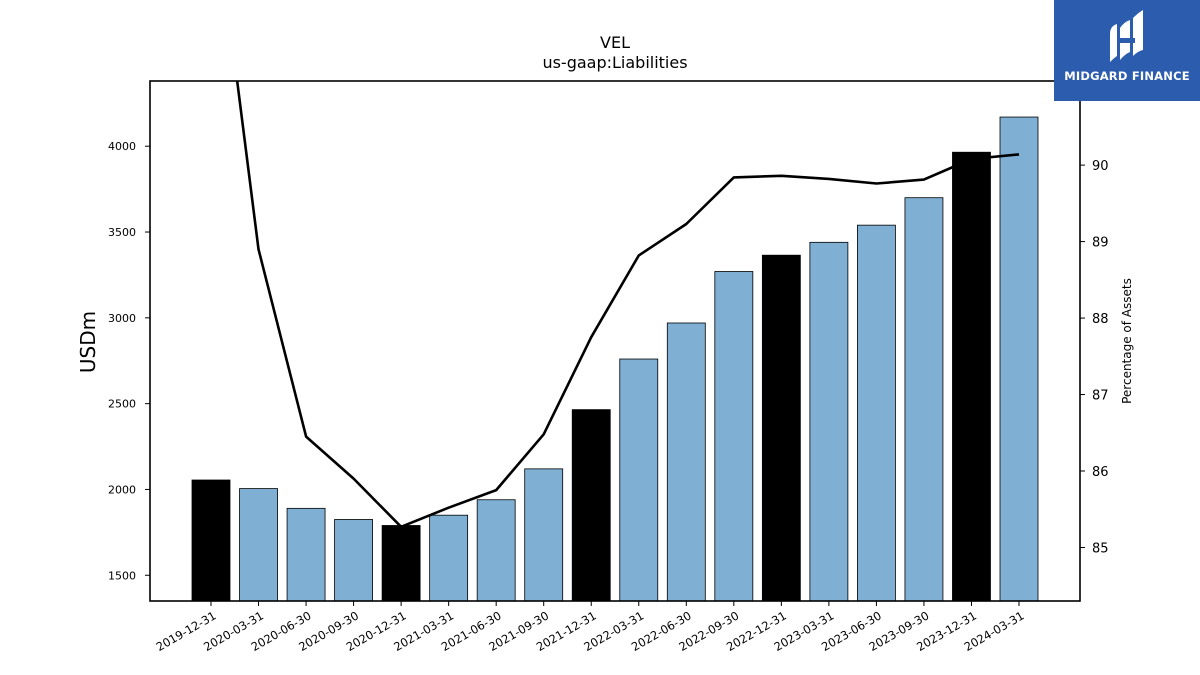  What do you see at coordinates (1100, 548) in the screenshot?
I see `y2-tick-label: 85` at bounding box center [1100, 548].